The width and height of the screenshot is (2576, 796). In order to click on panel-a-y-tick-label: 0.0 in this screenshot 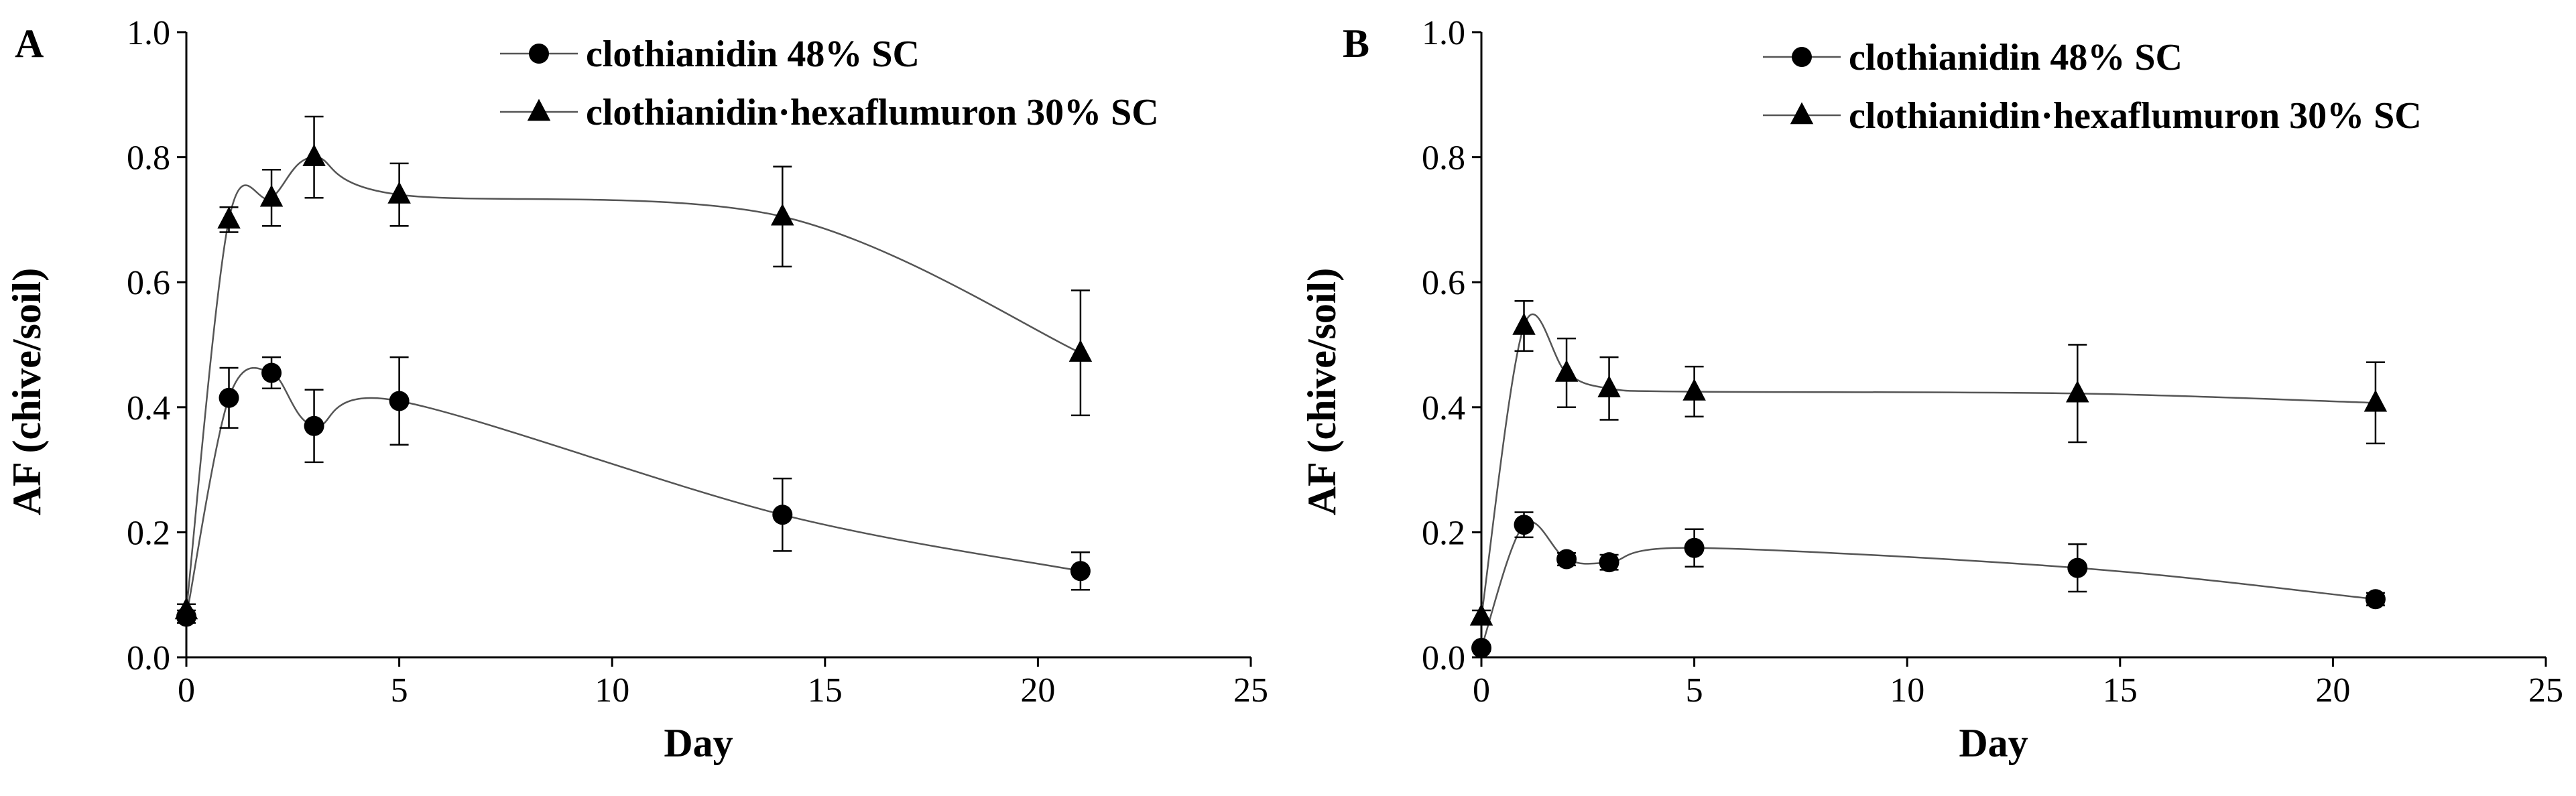, I will do `click(148, 658)`.